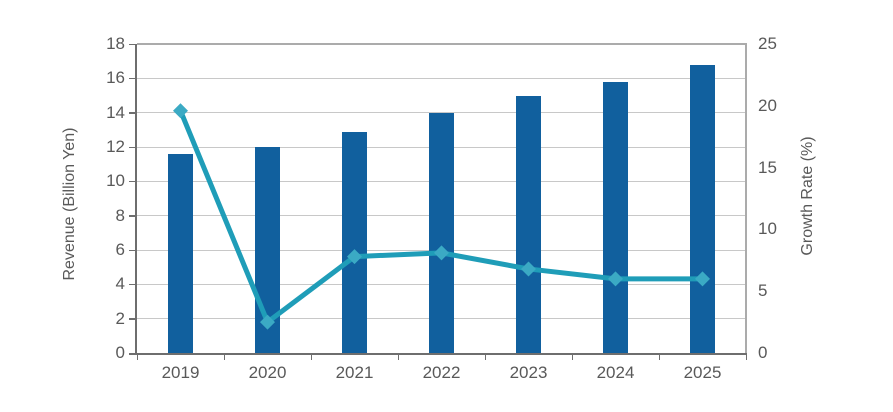 Image resolution: width=893 pixels, height=412 pixels. I want to click on y-axis-right-tick-label-10: 10, so click(767, 229).